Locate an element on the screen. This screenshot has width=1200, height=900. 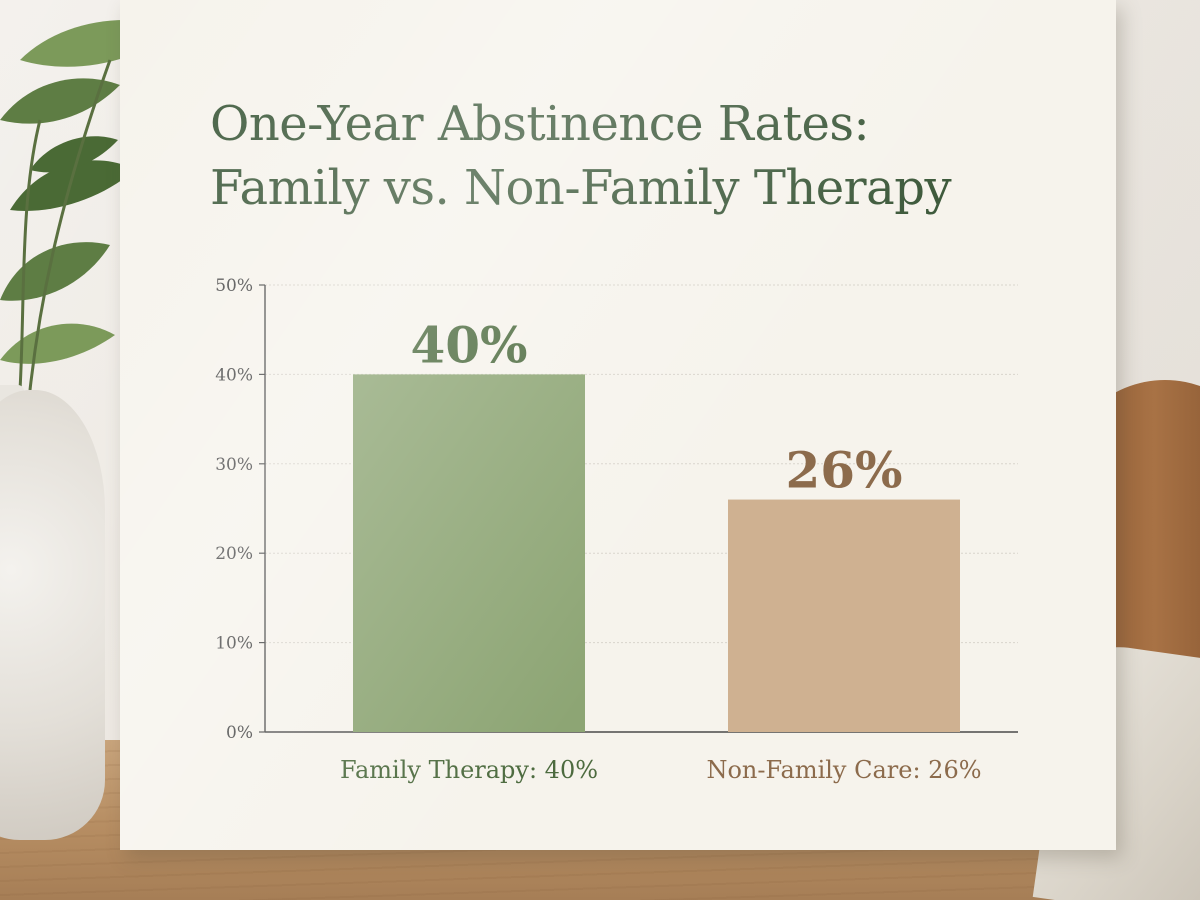
plant-icon is located at coordinates (135, 198).